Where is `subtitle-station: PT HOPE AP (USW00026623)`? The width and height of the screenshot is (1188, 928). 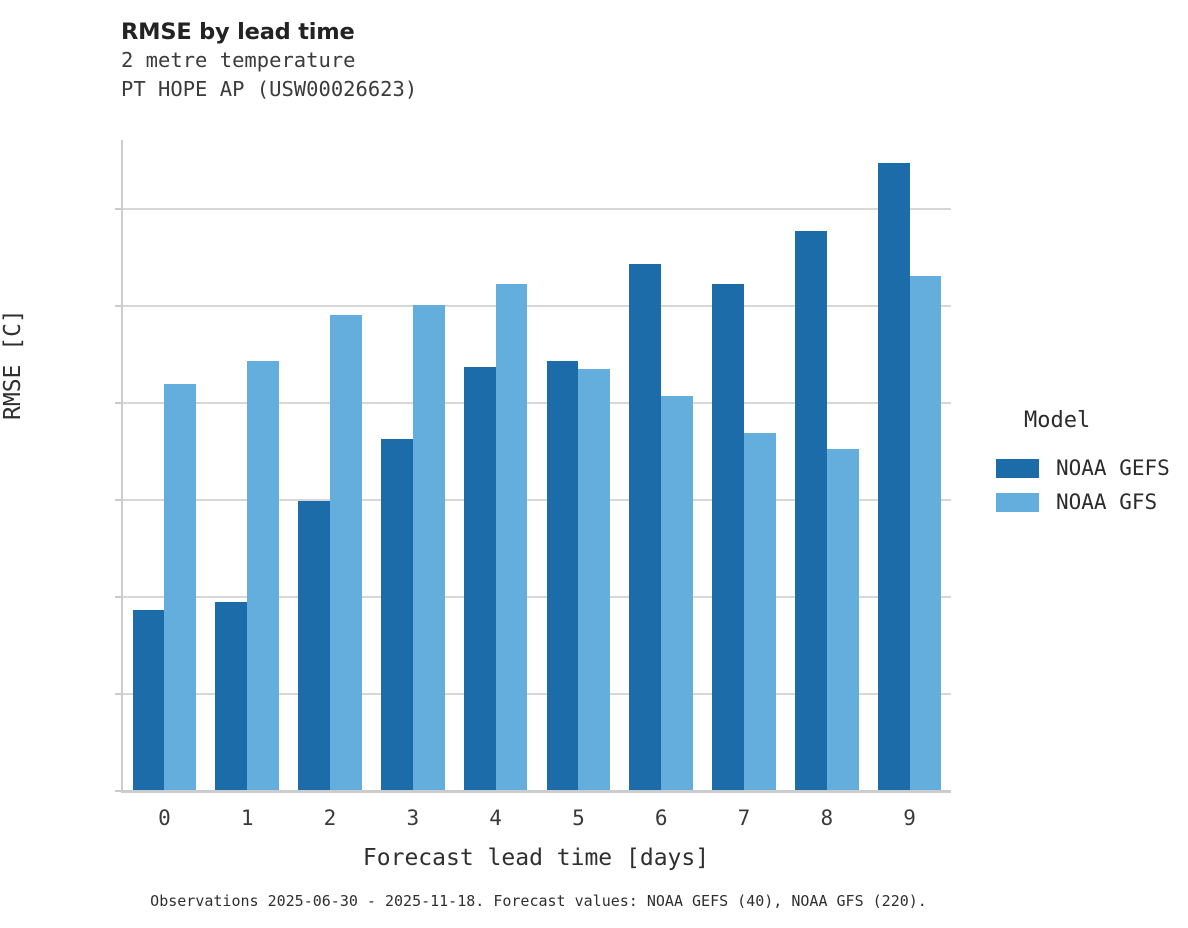 subtitle-station: PT HOPE AP (USW00026623) is located at coordinates (269, 89).